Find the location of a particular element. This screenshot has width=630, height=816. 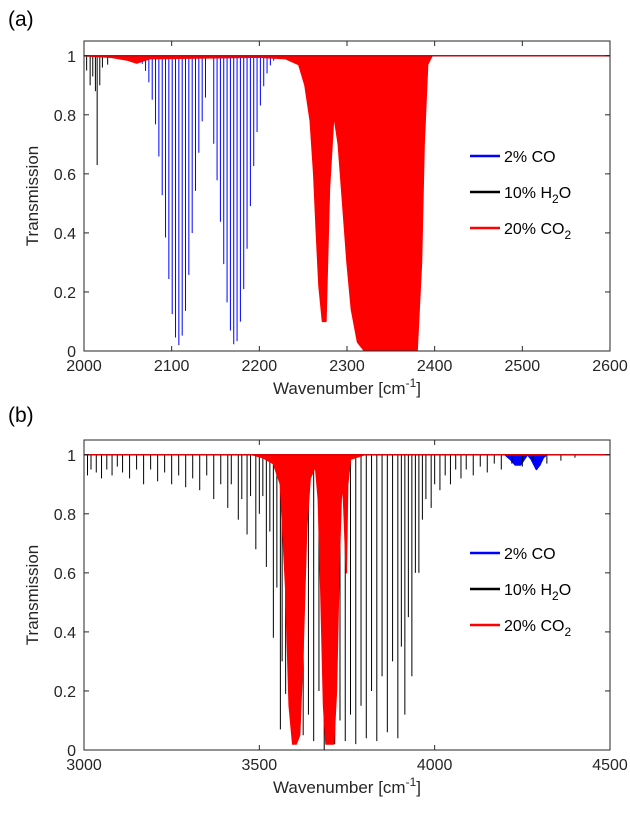

x-tick-label: 4000 is located at coordinates (435, 765).